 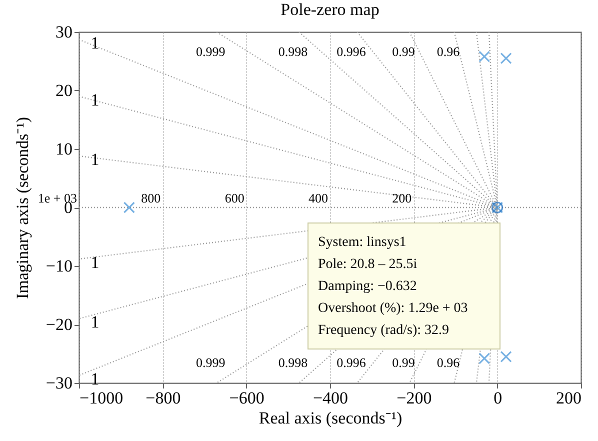 I want to click on series-label: 0.999, so click(x=211, y=51).